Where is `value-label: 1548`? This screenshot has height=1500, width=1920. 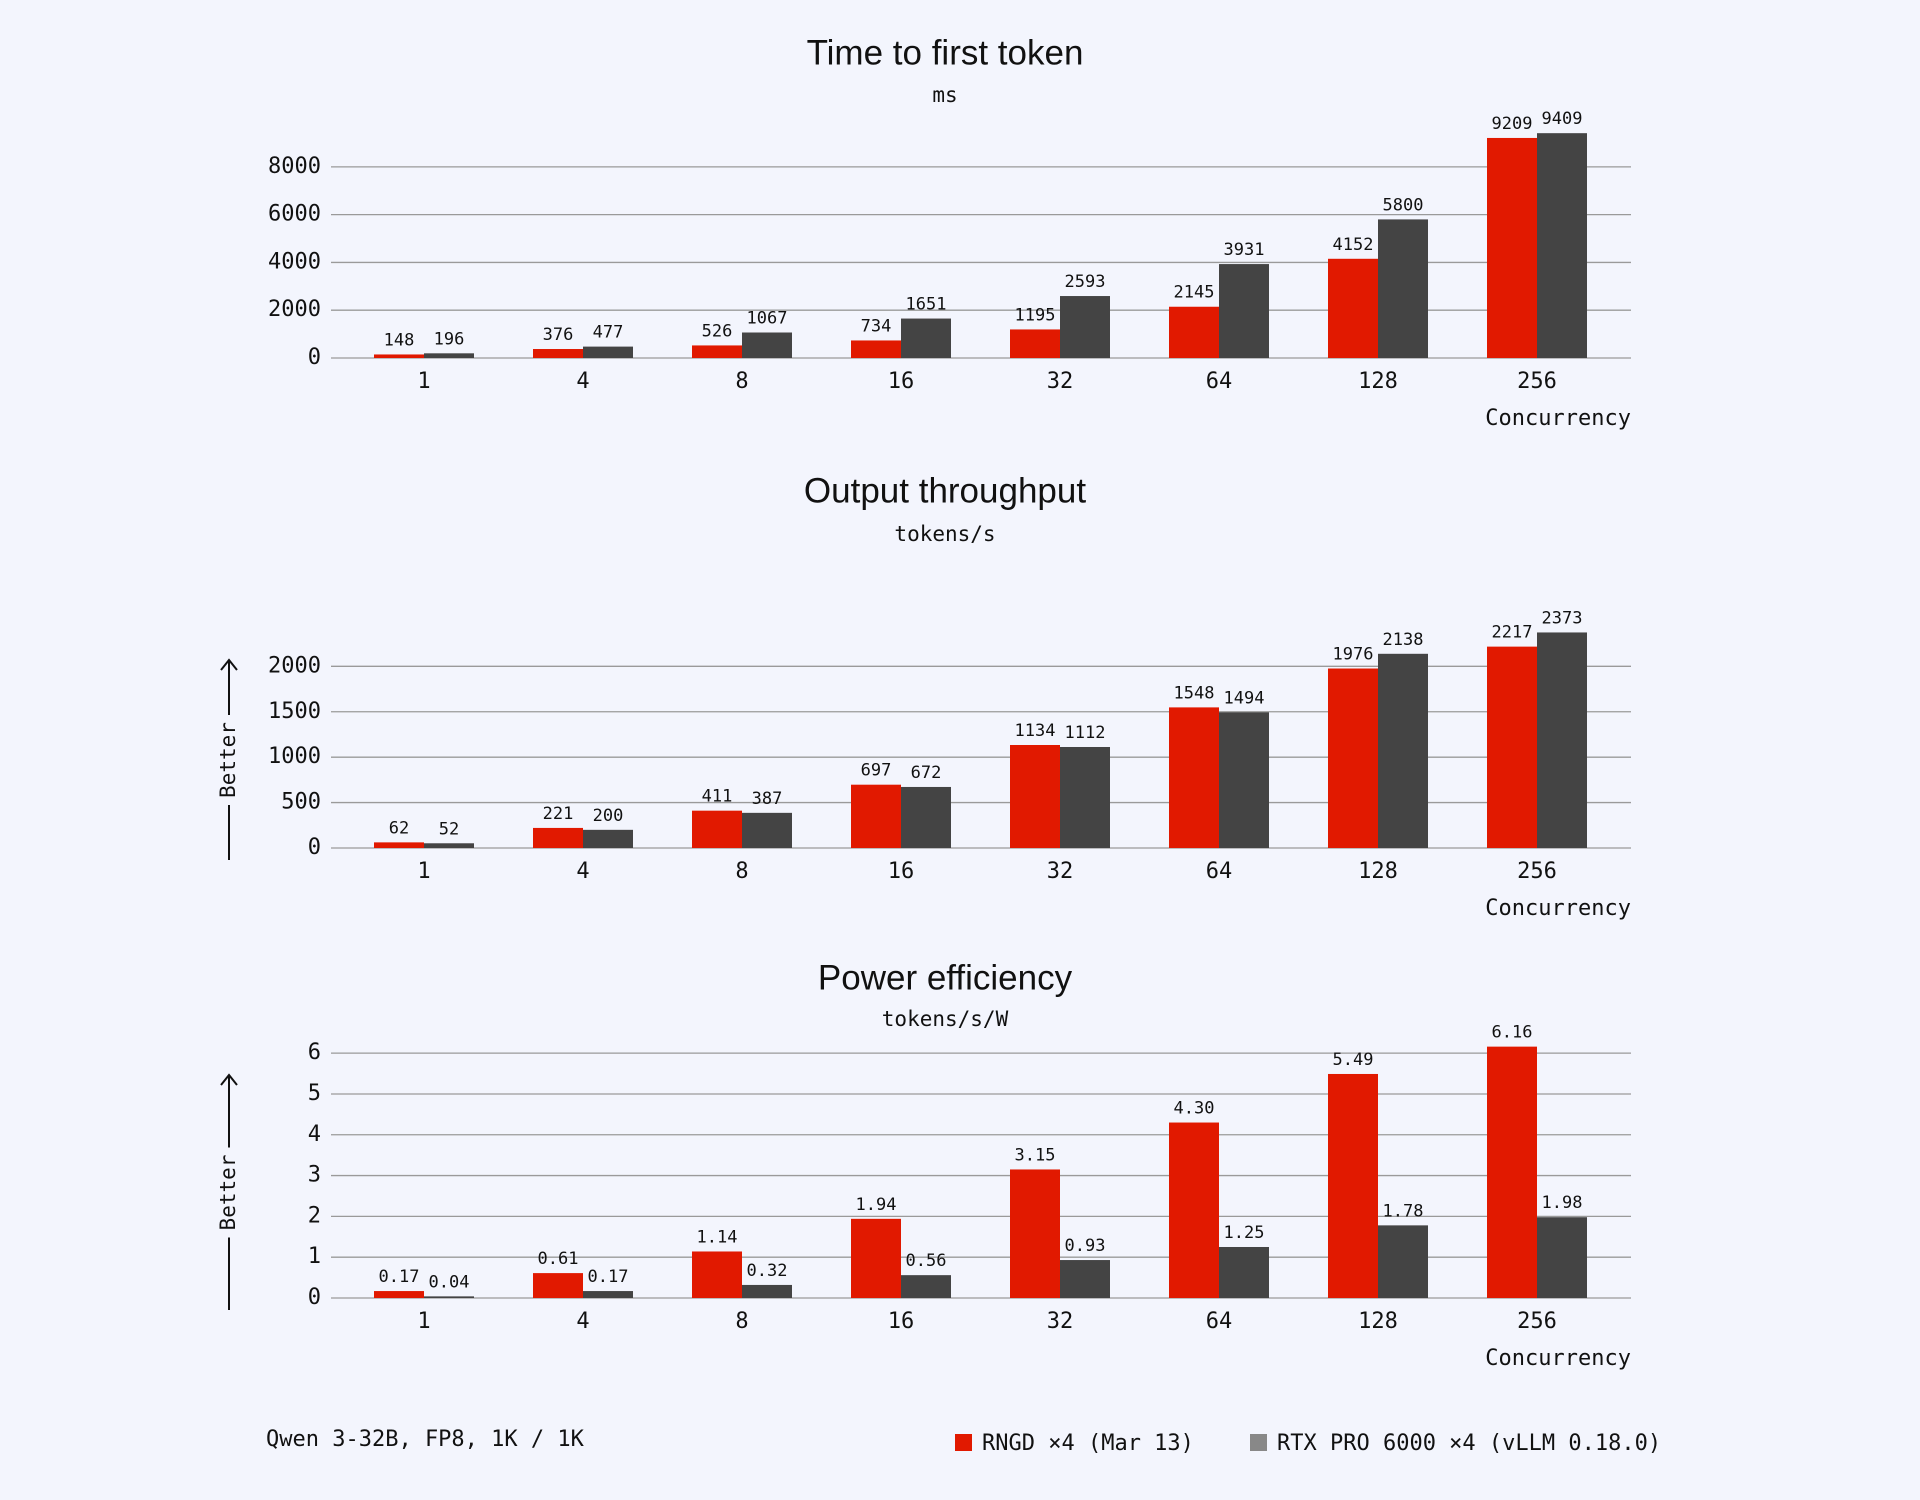
value-label: 1548 is located at coordinates (1194, 693).